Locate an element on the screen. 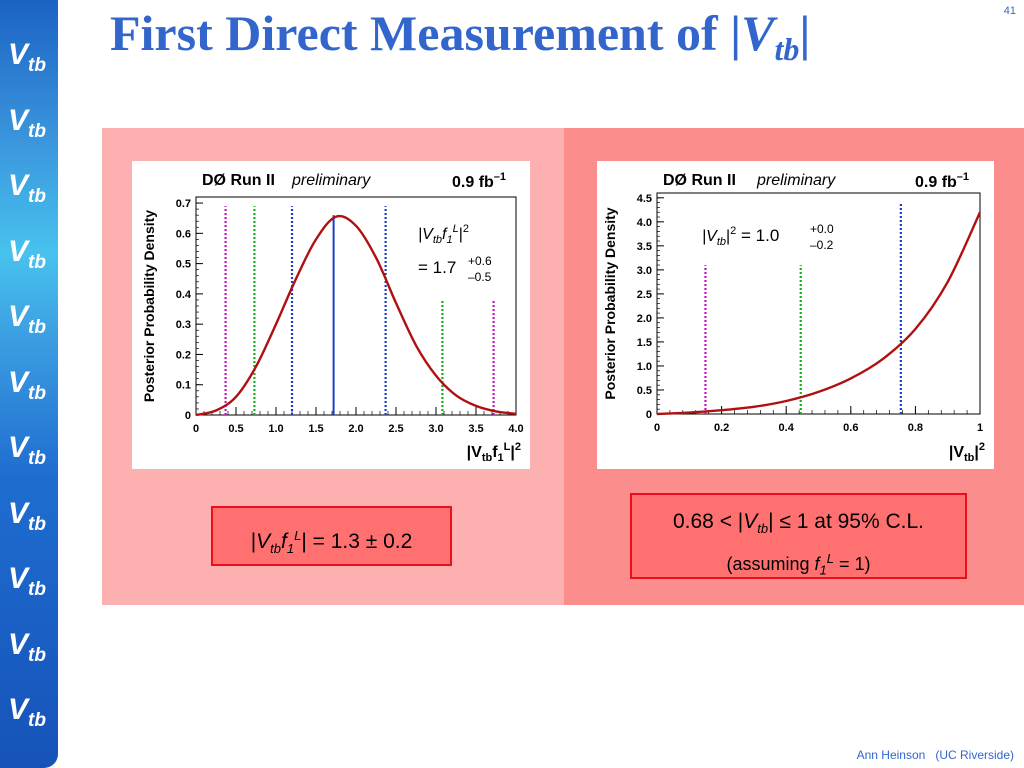 This screenshot has height=768, width=1024. annotation-up-error: +0.6 is located at coordinates (480, 261).